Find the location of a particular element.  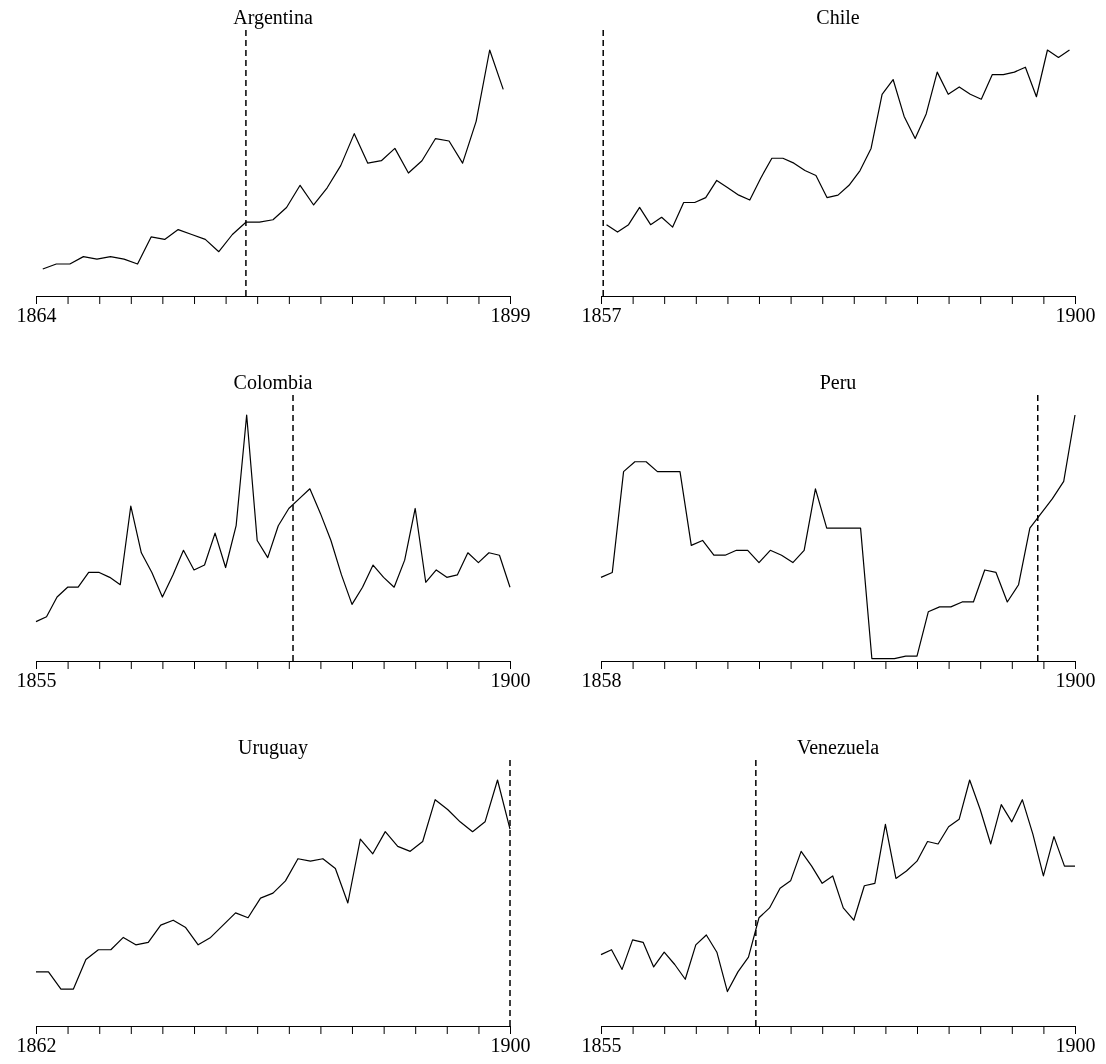

x-tick-label: 1857 is located at coordinates (601, 315).